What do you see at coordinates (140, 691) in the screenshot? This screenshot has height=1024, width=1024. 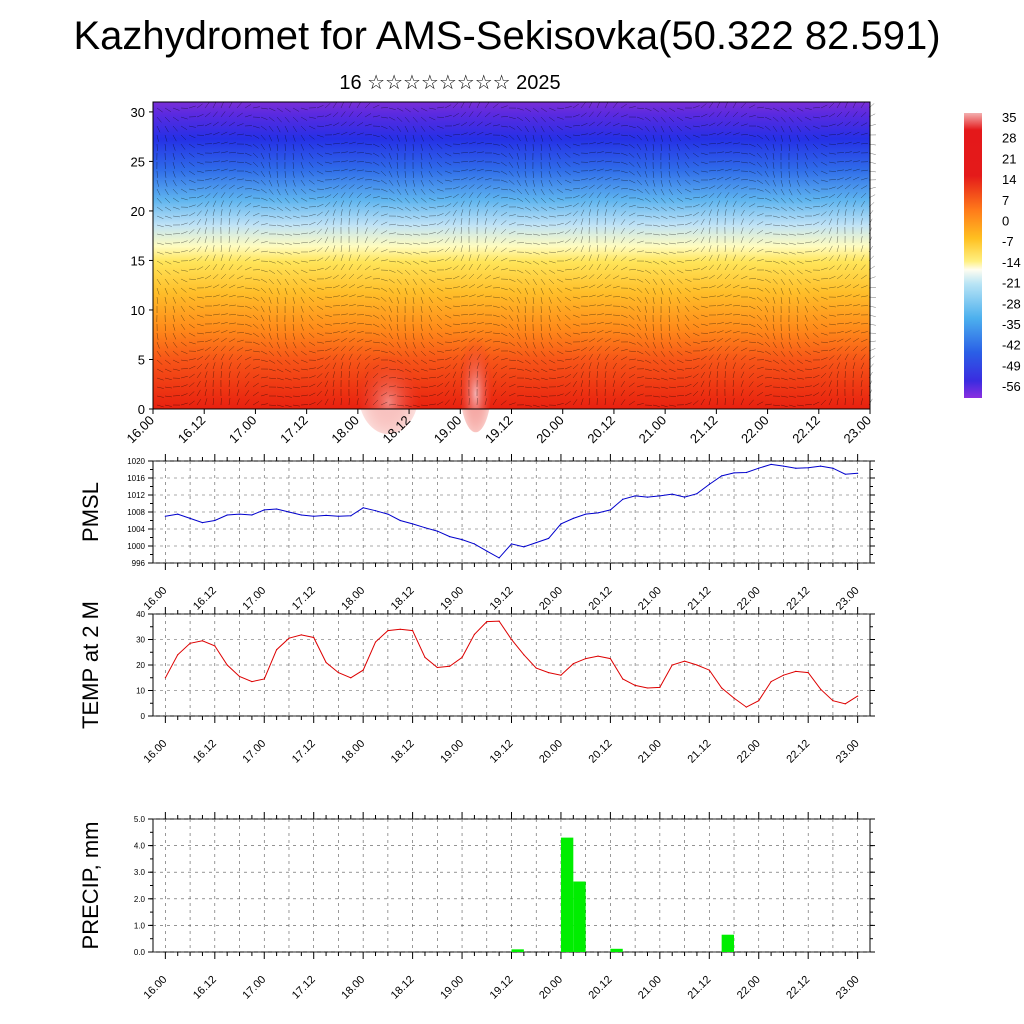 I see `y-tick-label: 10` at bounding box center [140, 691].